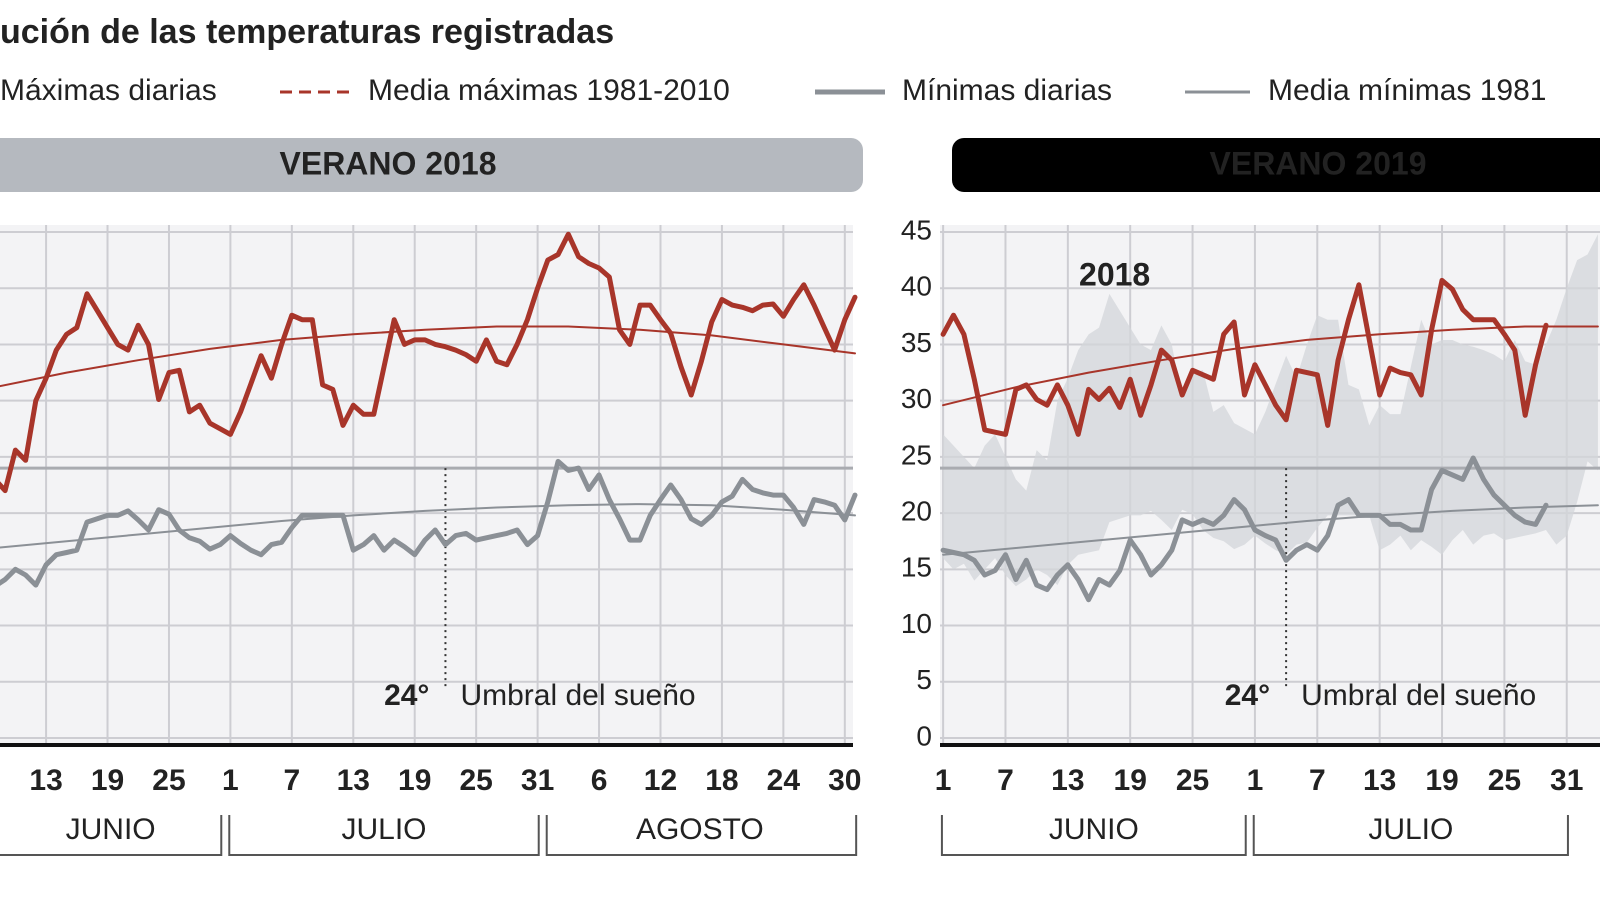 The image size is (1600, 900). Describe the element at coordinates (1007, 90) in the screenshot. I see `legend-label: Mínimas diarias` at that location.